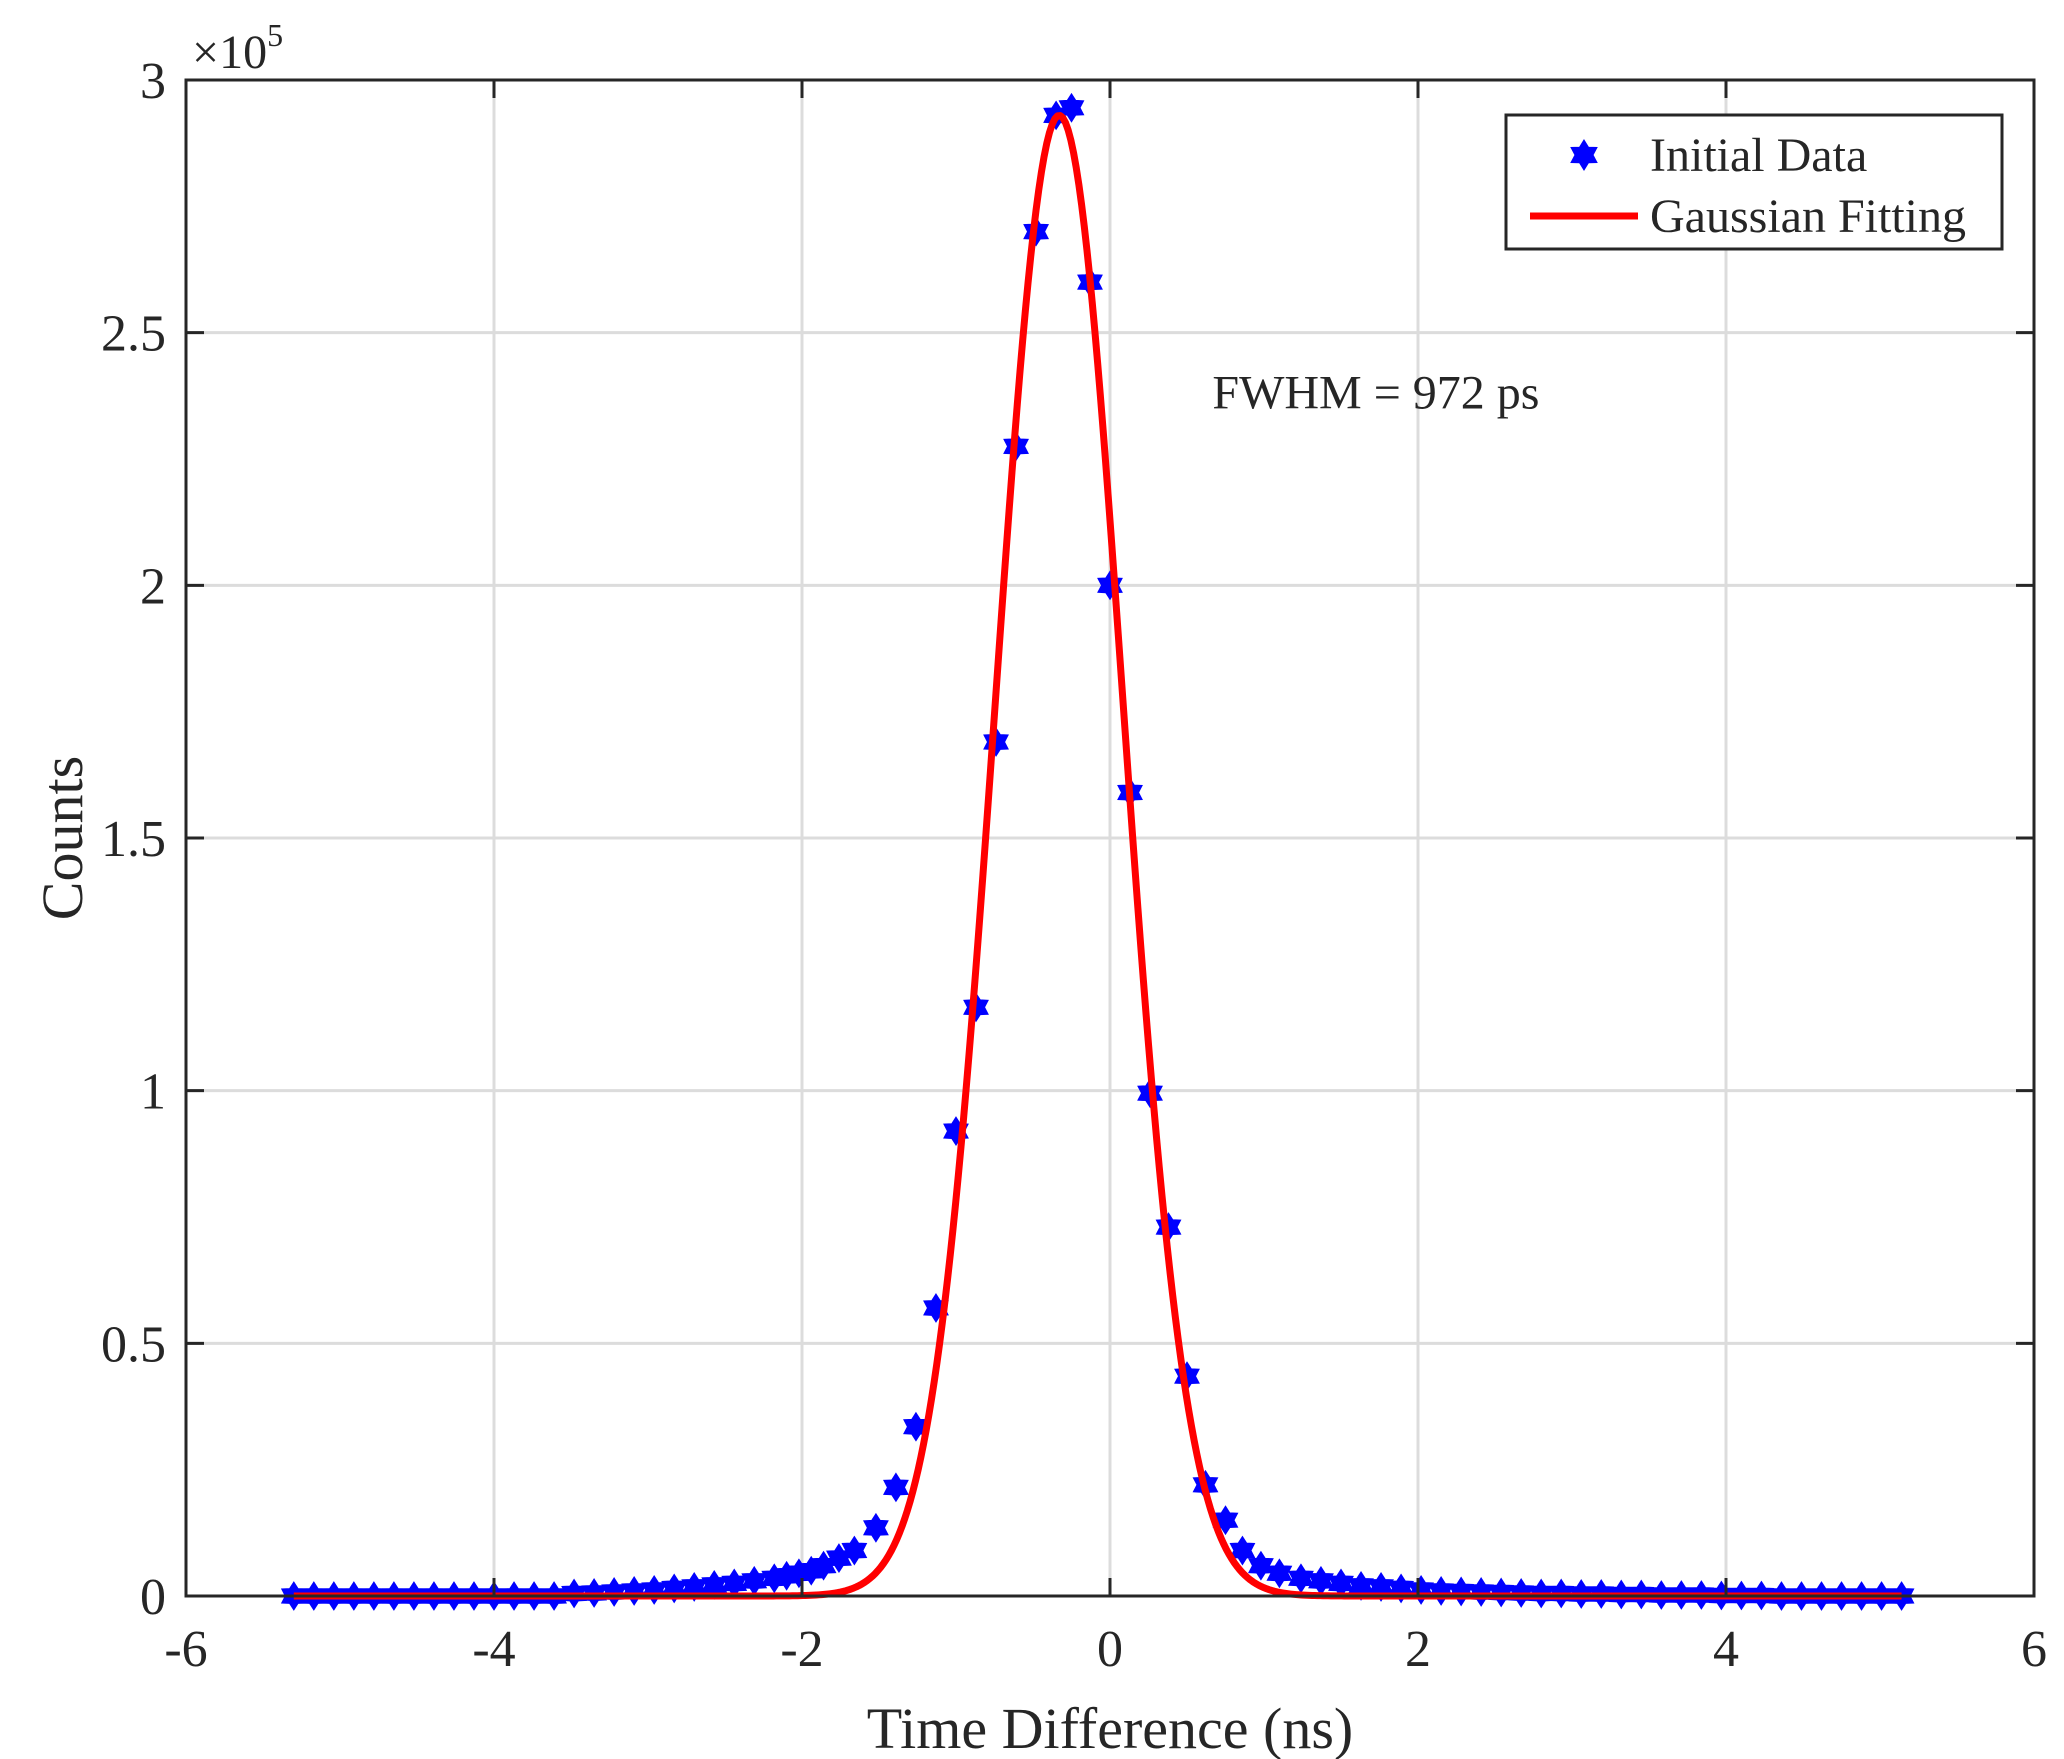 This screenshot has height=1759, width=2064. What do you see at coordinates (185, 1649) in the screenshot?
I see `x-tick-label: -6` at bounding box center [185, 1649].